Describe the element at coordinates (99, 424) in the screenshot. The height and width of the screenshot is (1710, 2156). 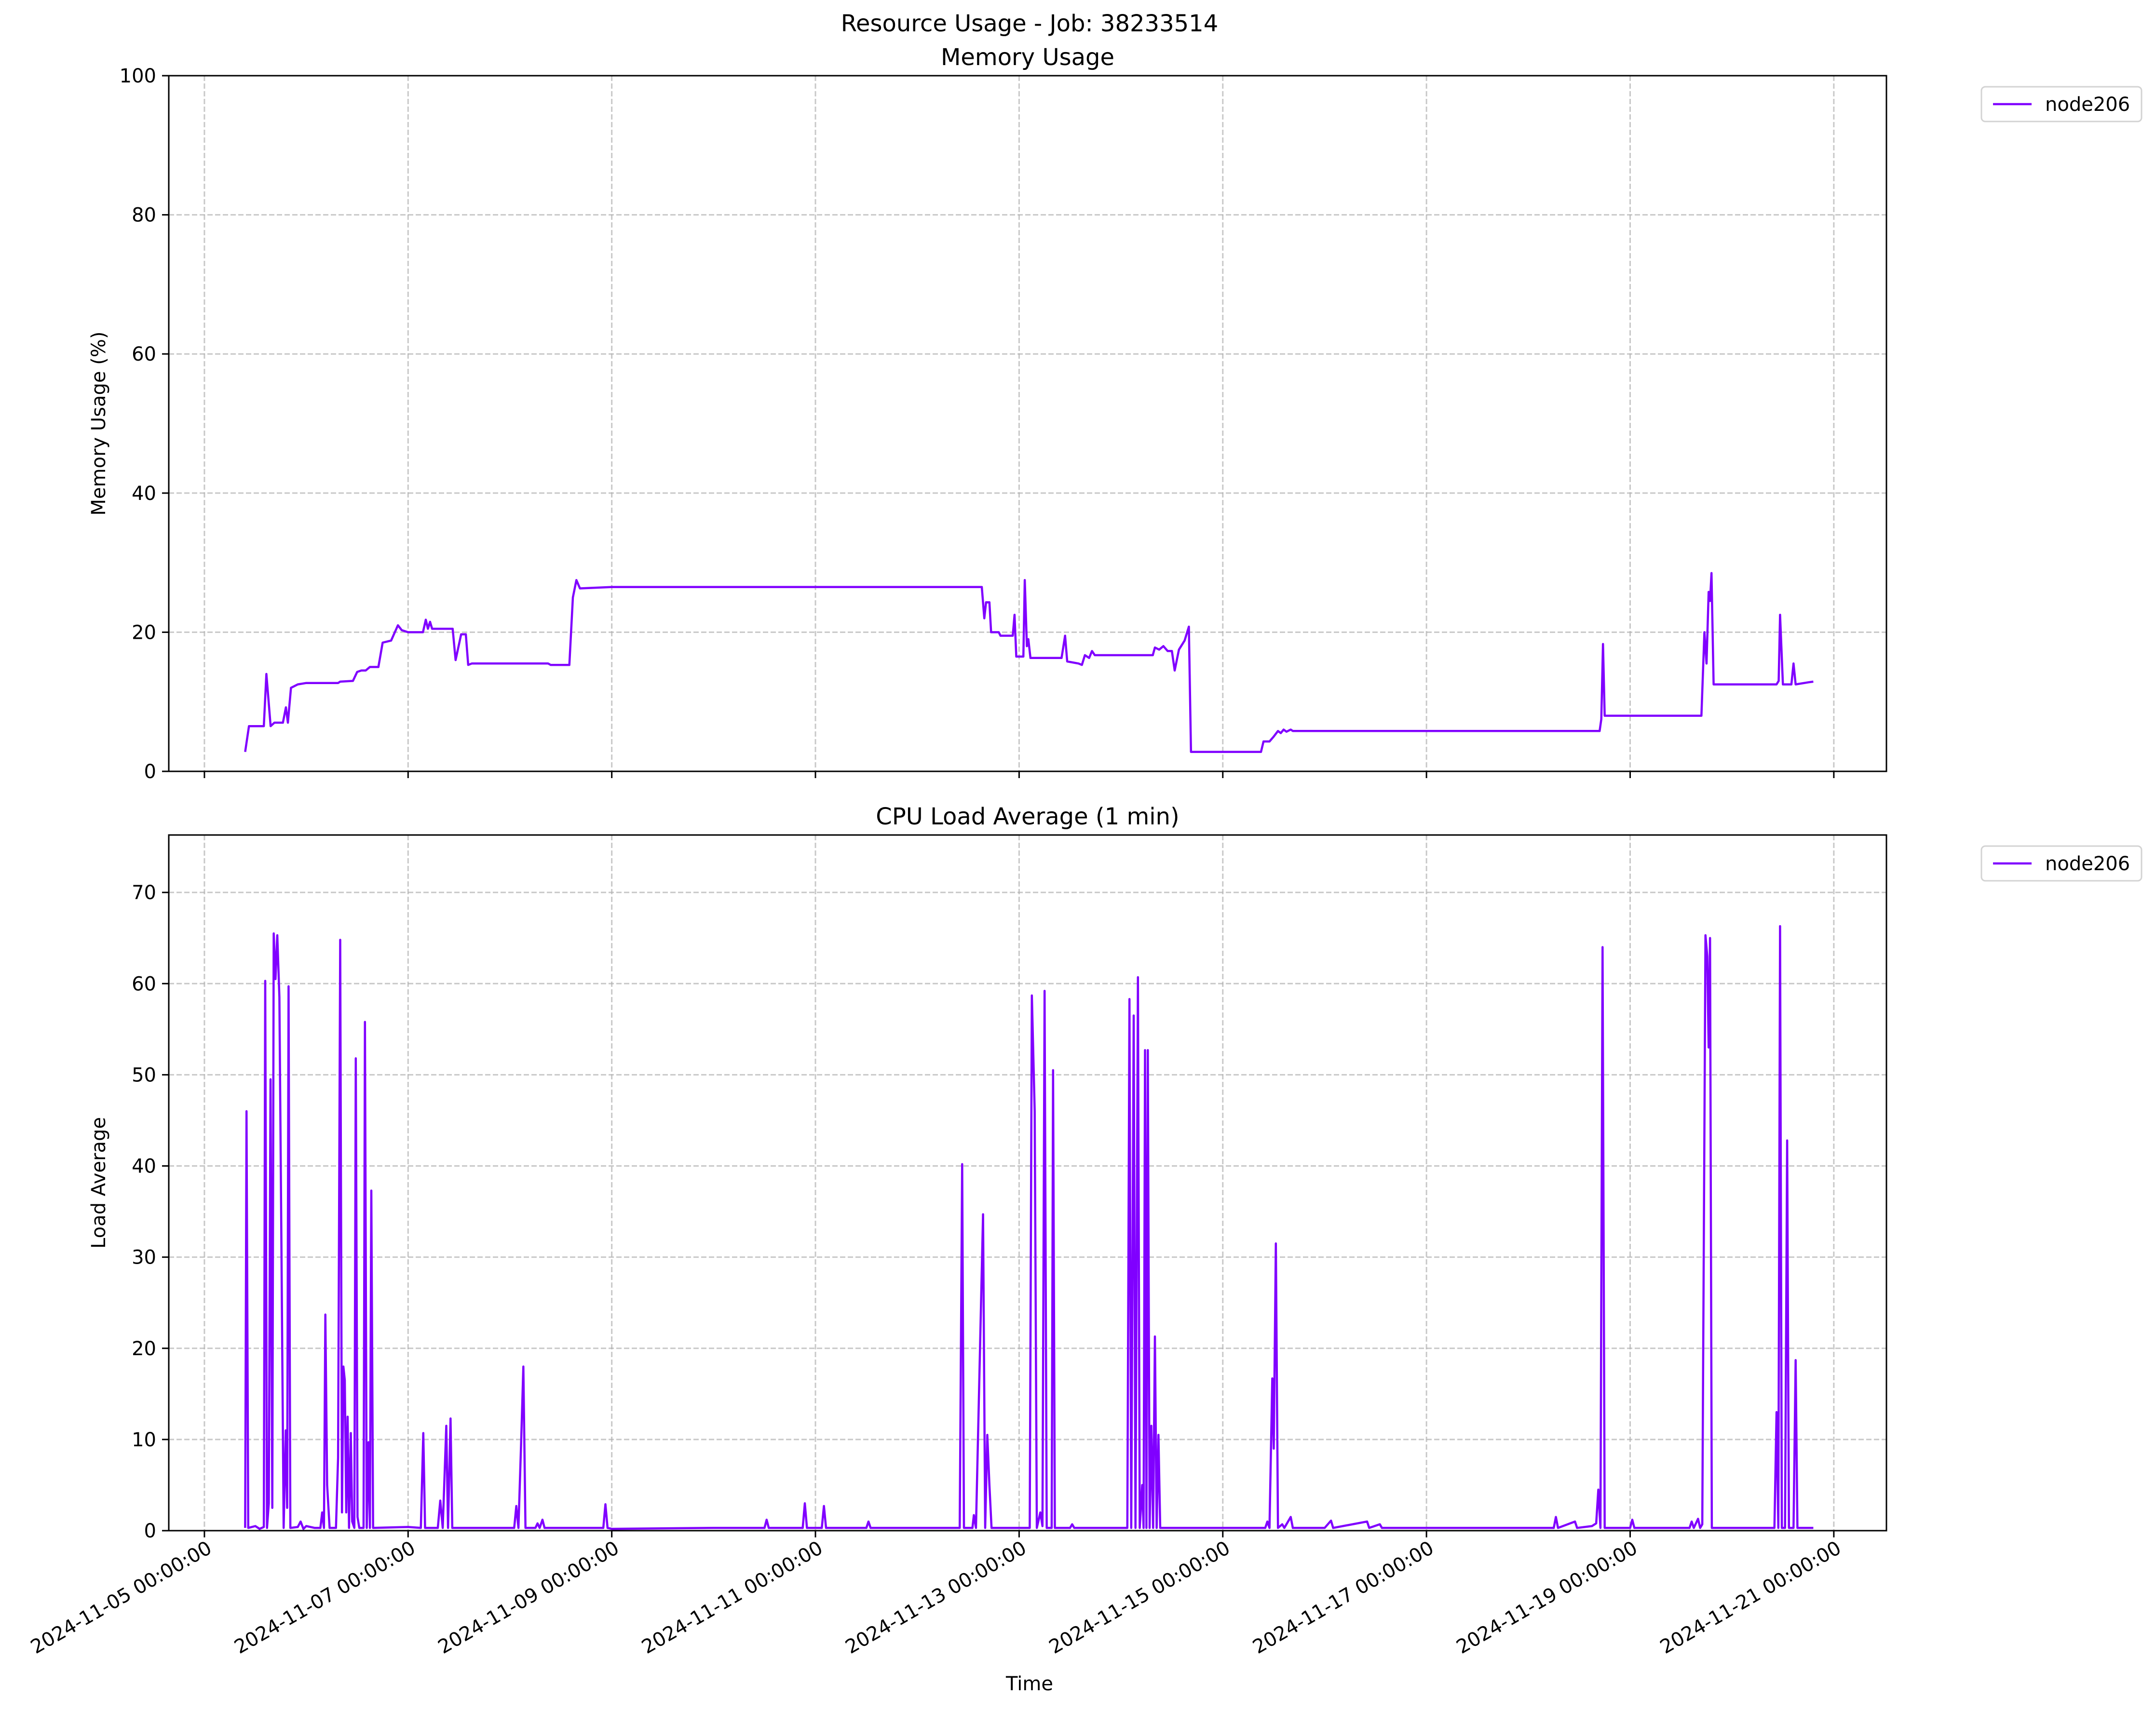
I see `y-axis-label: Memory Usage (%)` at that location.